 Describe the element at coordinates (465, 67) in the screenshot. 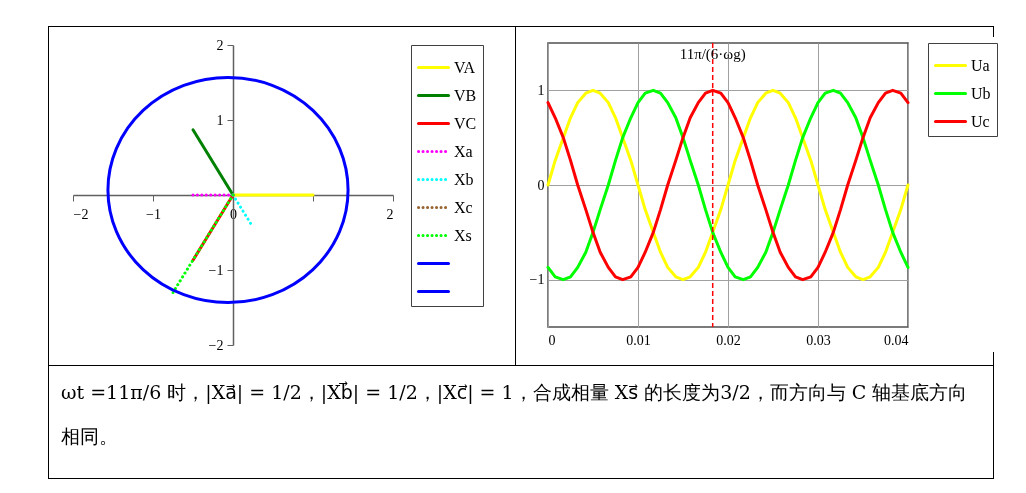

I see `legend-label: VA` at that location.